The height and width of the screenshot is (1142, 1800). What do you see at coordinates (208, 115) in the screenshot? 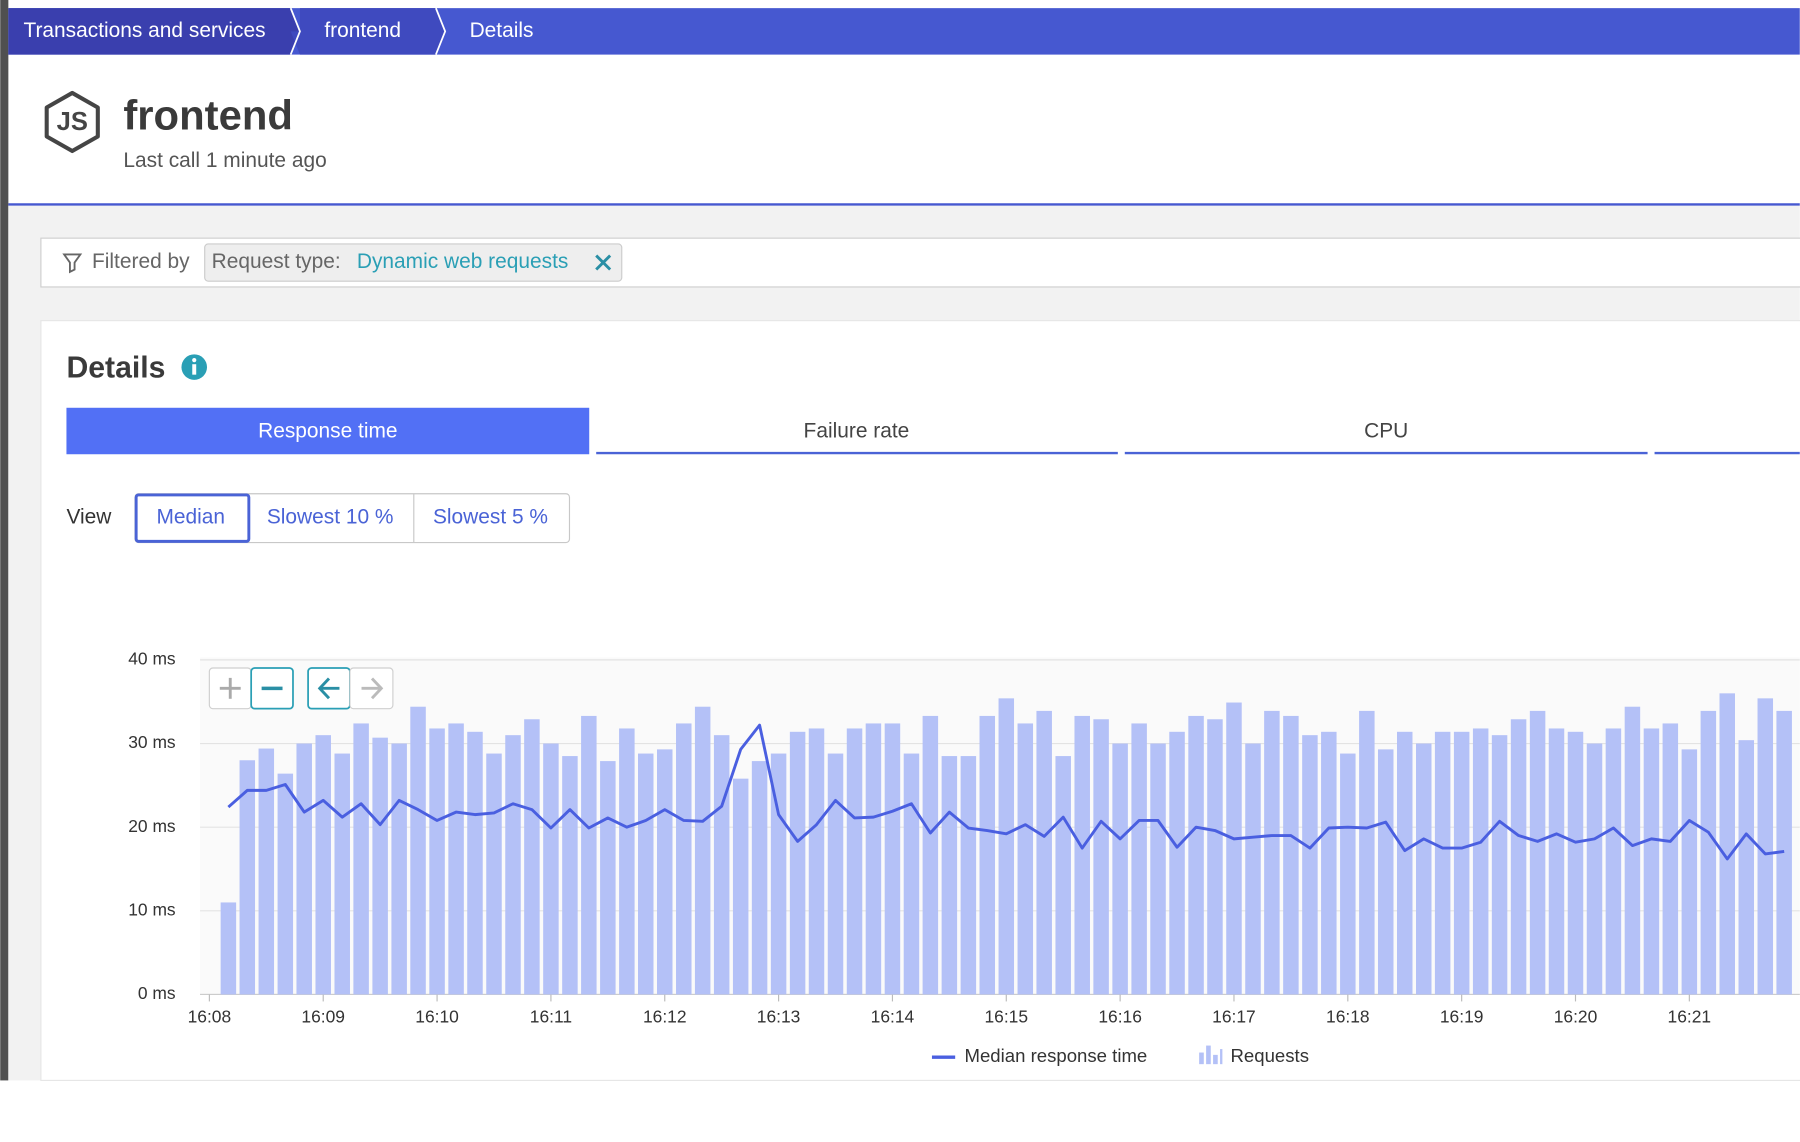
I see `page-title: frontend` at bounding box center [208, 115].